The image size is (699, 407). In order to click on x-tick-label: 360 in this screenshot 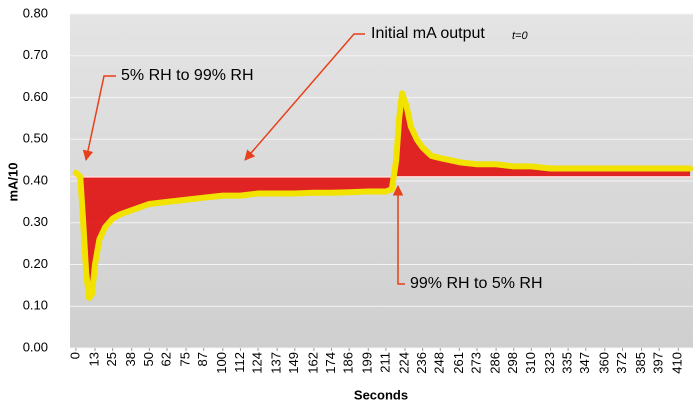, I will do `click(603, 363)`.